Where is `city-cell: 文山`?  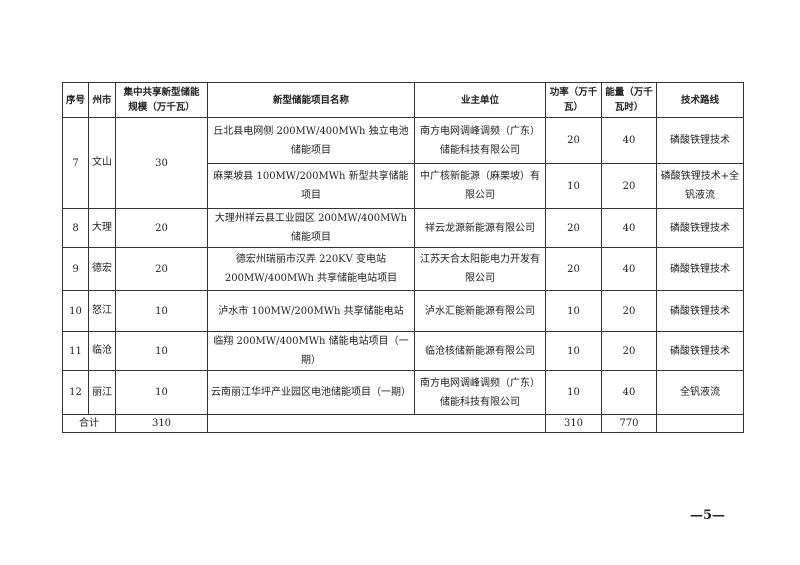 city-cell: 文山 is located at coordinates (102, 163).